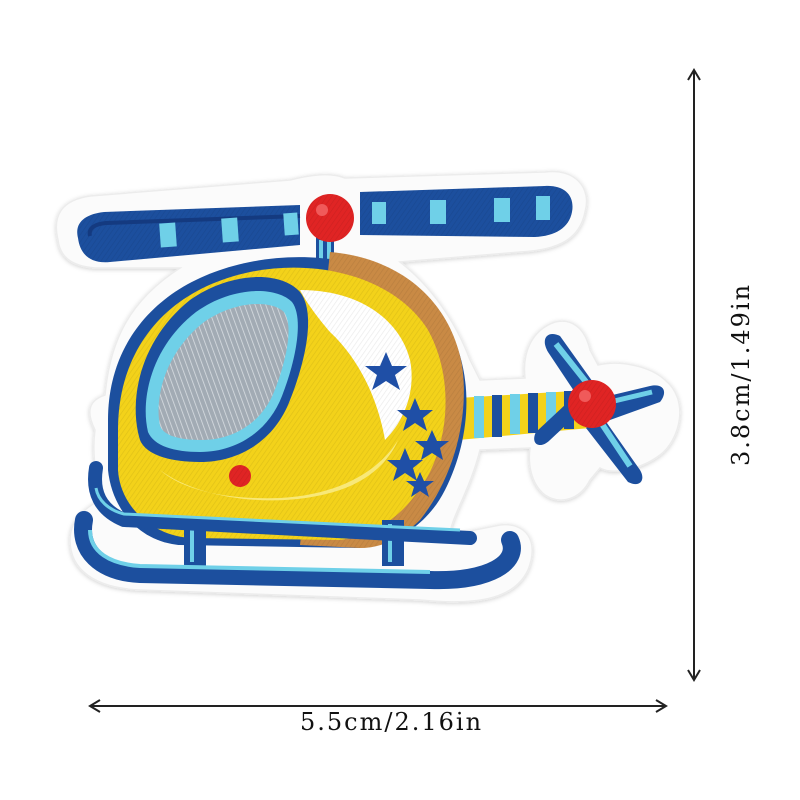 The width and height of the screenshot is (800, 800). Describe the element at coordinates (741, 374) in the screenshot. I see `height-dimension-label: 3.8cm/1.49in` at that location.